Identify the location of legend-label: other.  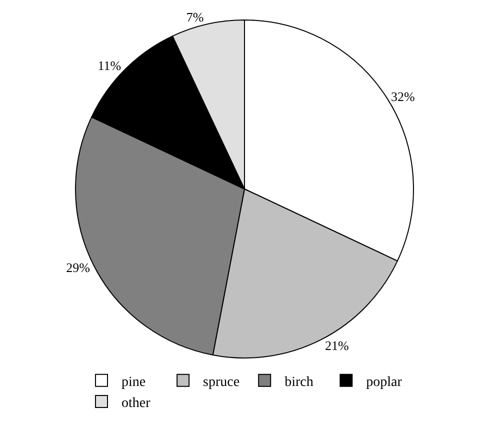
(136, 404).